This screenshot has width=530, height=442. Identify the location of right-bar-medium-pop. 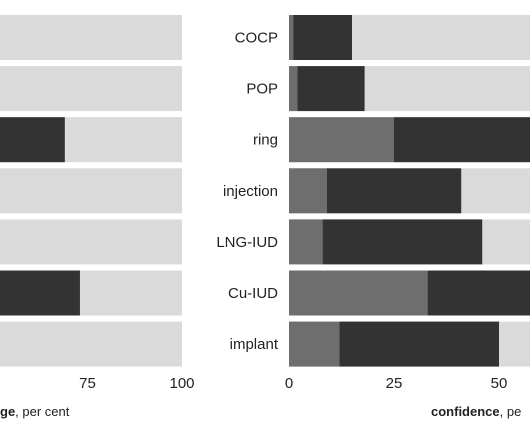
(293, 89).